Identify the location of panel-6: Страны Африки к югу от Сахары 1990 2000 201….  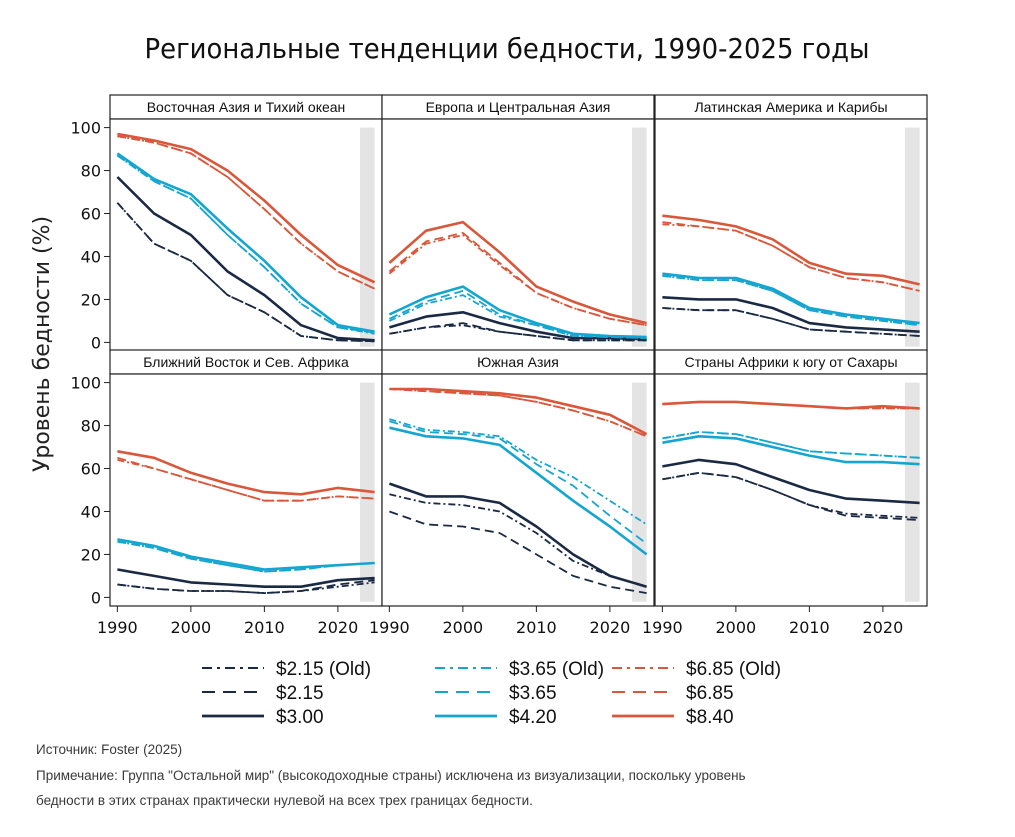
(785, 493).